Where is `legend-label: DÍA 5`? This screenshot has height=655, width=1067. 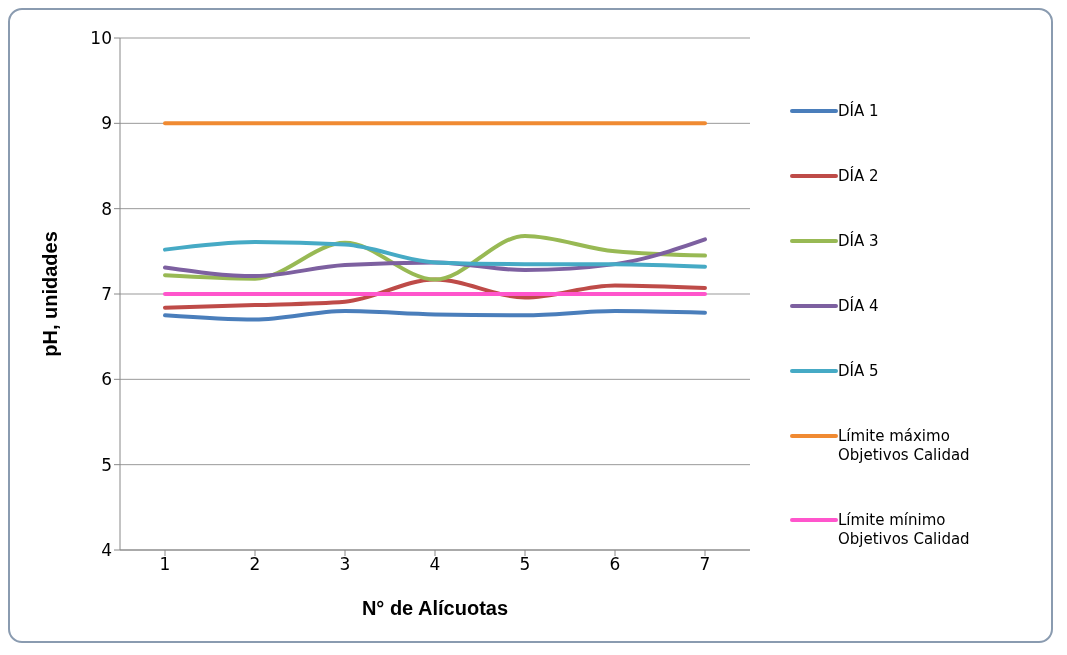 legend-label: DÍA 5 is located at coordinates (859, 371).